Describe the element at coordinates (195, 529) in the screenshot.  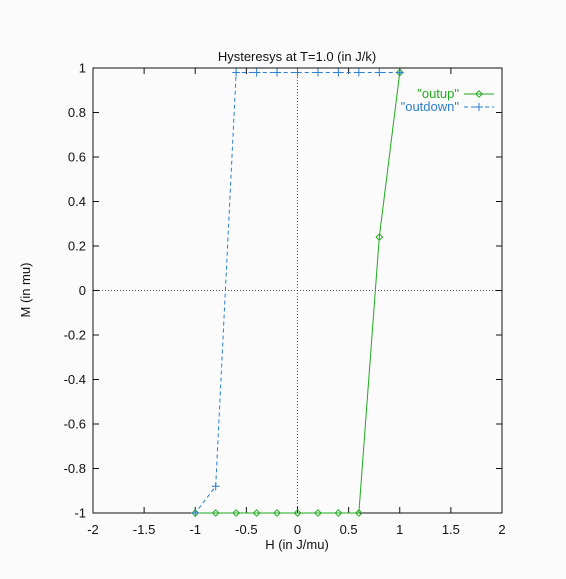
I see `x-tick-label: -1` at that location.